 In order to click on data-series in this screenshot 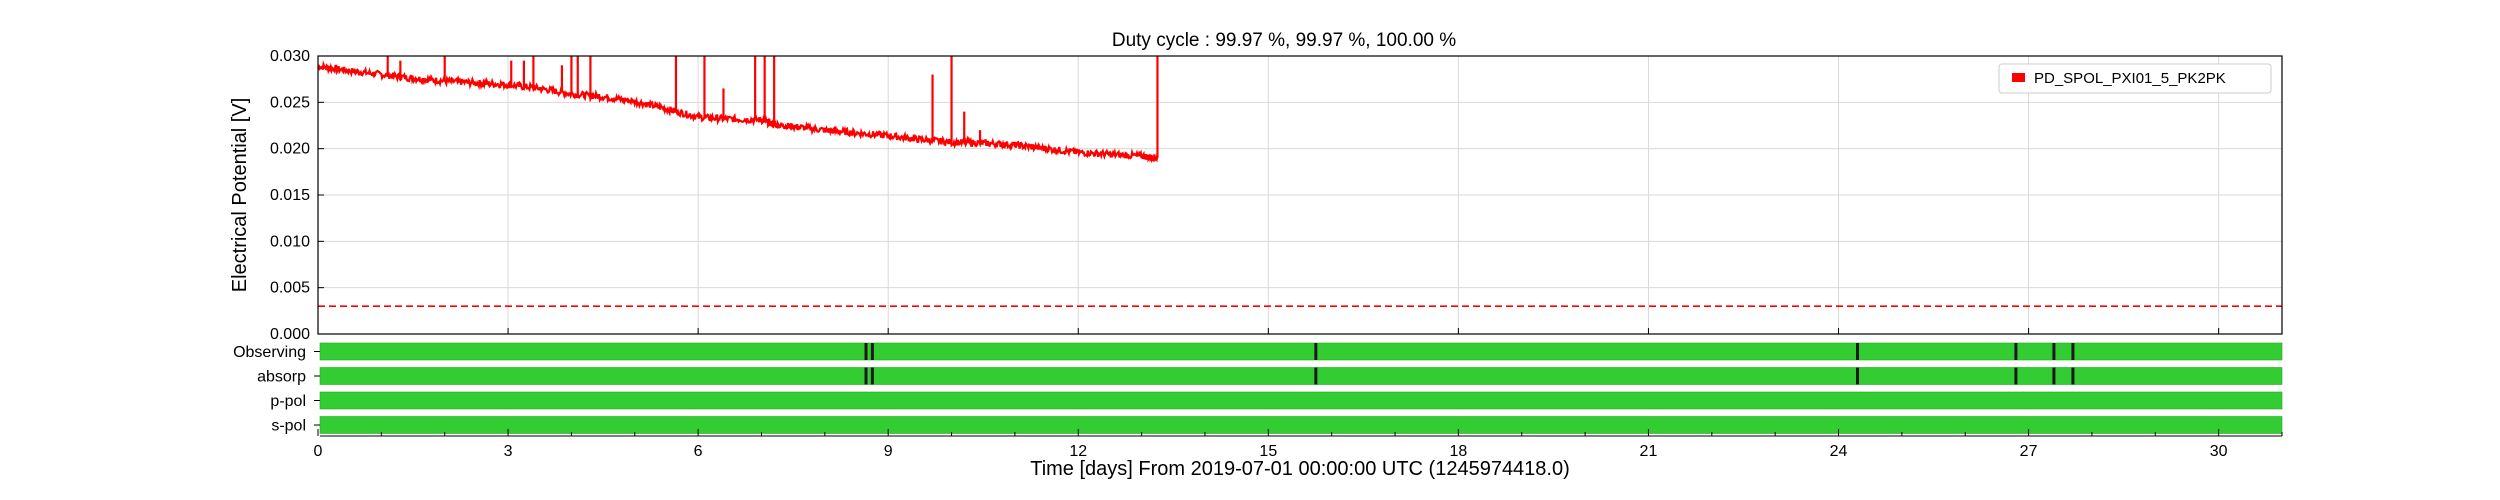, I will do `click(738, 110)`.